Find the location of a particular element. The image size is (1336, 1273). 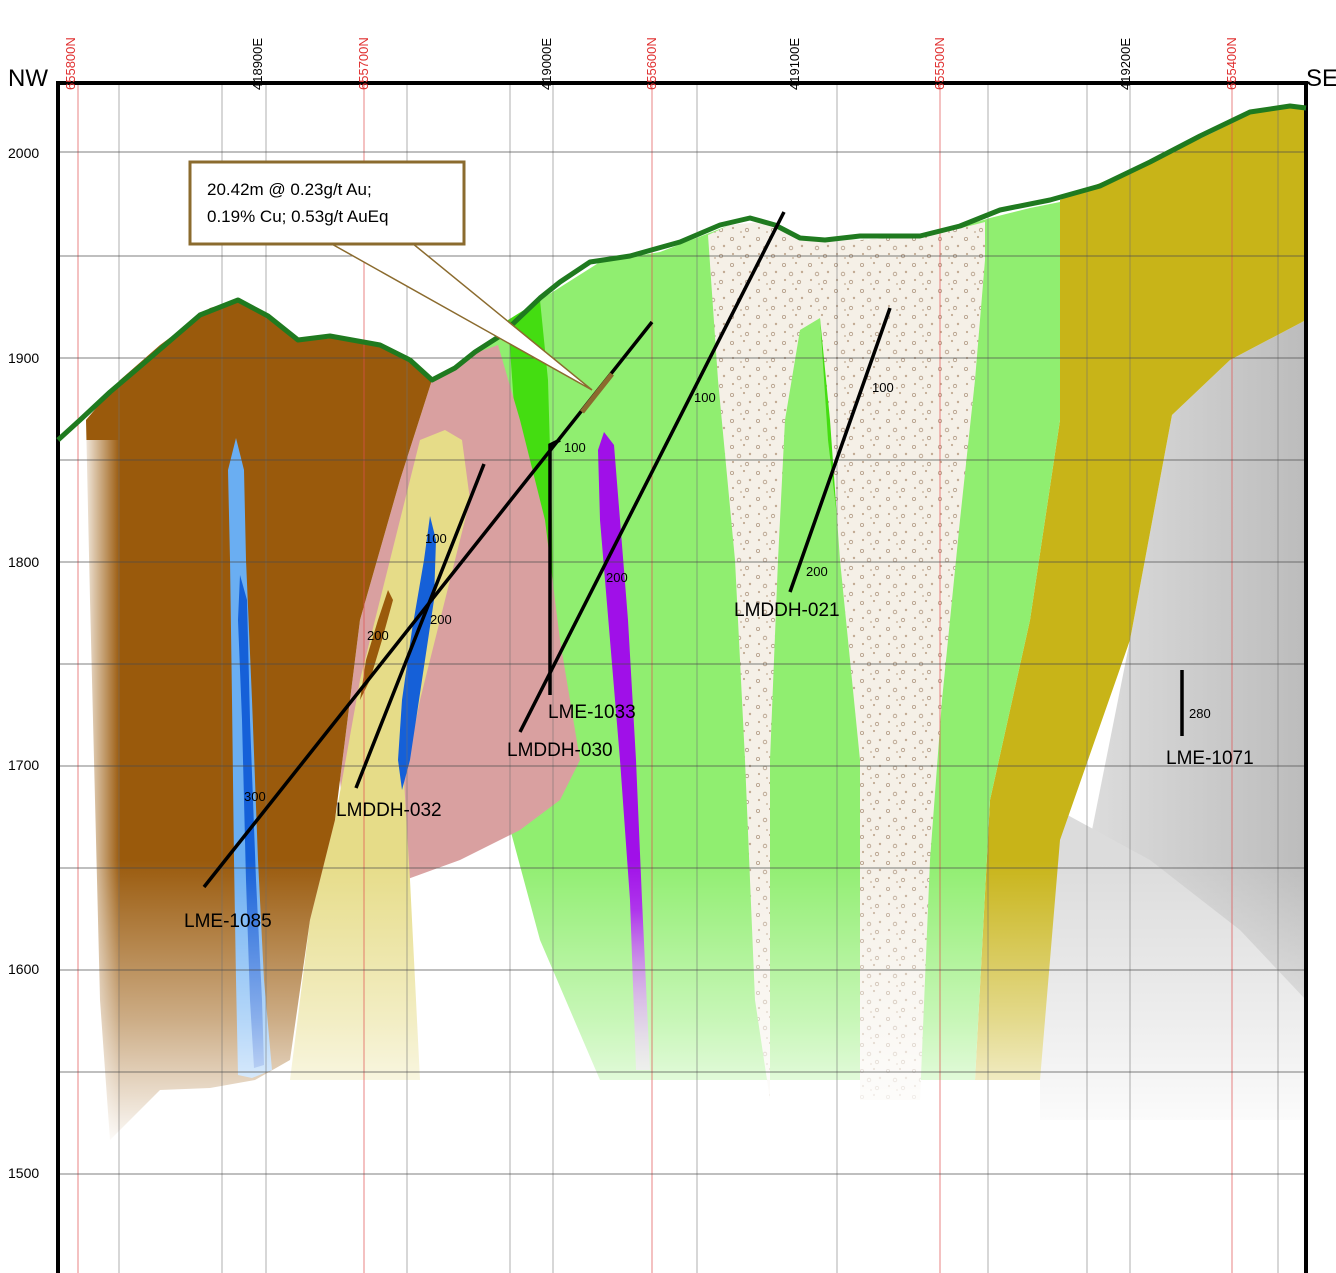

easting-label: 419000E is located at coordinates (546, 64).